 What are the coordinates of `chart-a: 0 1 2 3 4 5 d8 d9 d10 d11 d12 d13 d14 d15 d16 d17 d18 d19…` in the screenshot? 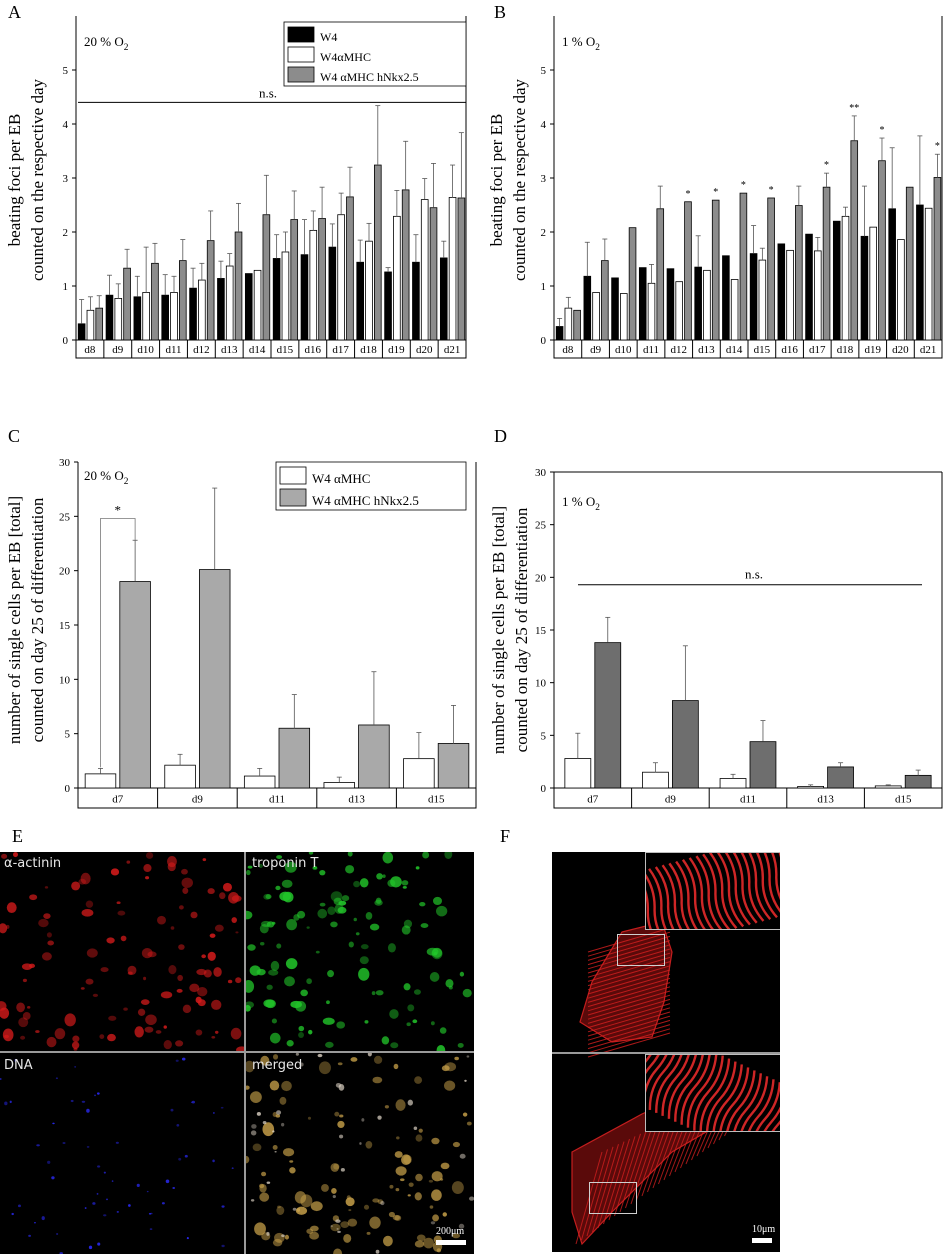 It's located at (236, 187).